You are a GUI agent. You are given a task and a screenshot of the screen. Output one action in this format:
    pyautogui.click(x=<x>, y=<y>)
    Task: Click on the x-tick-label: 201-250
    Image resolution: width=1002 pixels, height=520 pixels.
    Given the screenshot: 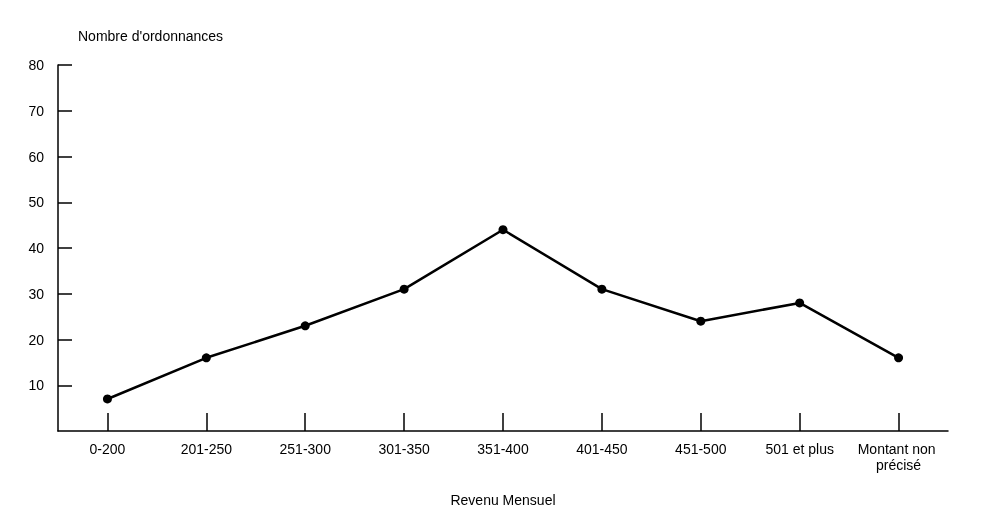 What is the action you would take?
    pyautogui.click(x=206, y=449)
    